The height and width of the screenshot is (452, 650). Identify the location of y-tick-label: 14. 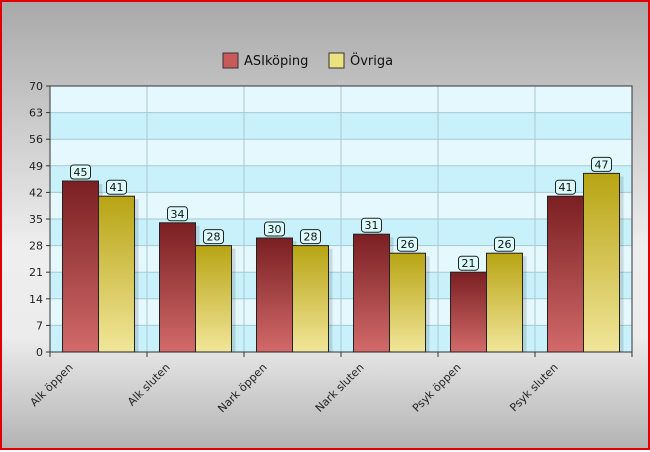
(36, 299).